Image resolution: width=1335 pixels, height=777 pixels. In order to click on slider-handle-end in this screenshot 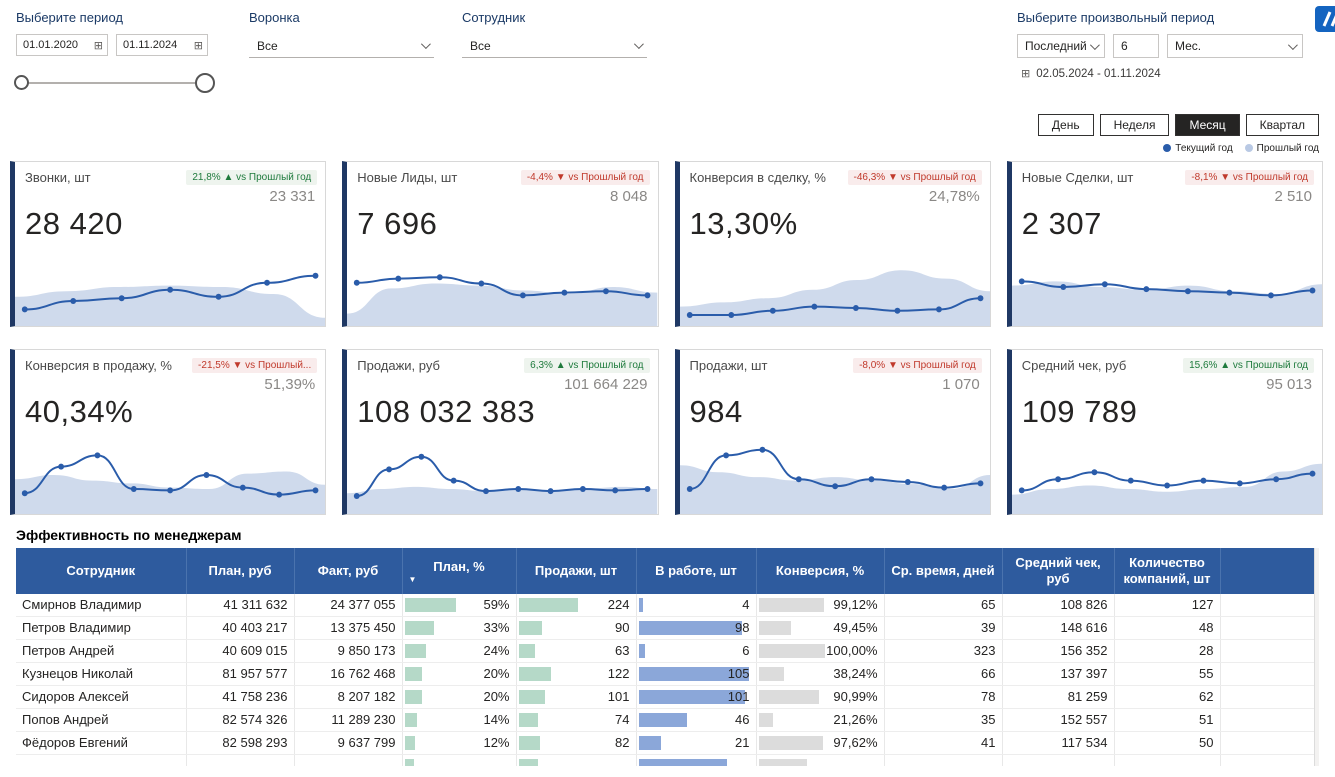, I will do `click(205, 83)`.